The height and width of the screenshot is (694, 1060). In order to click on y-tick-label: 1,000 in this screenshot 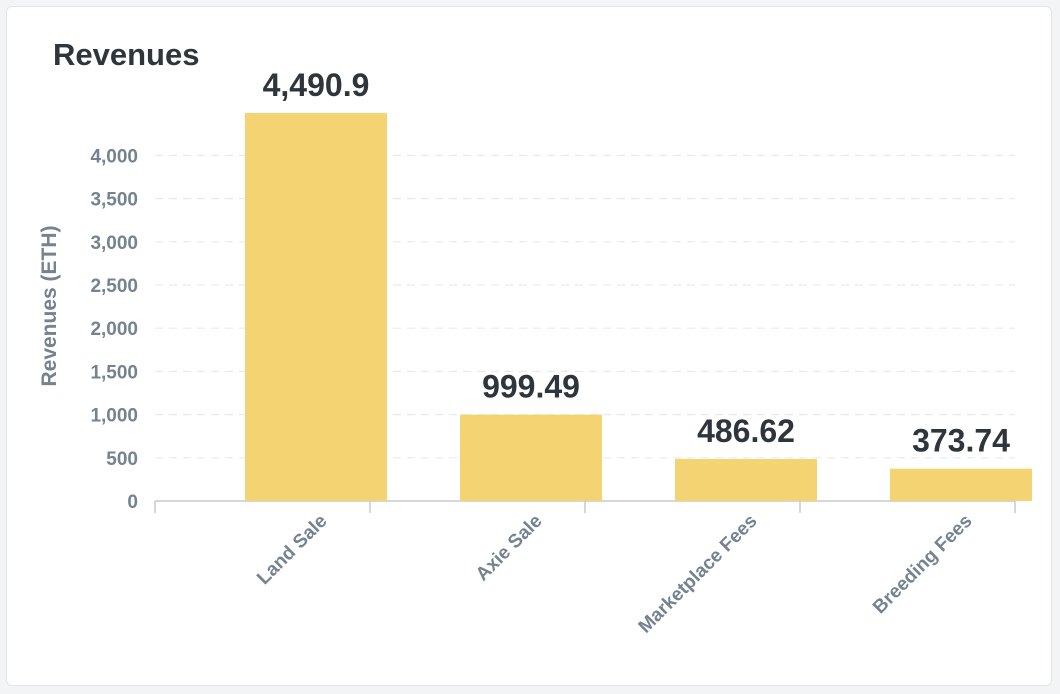, I will do `click(114, 416)`.